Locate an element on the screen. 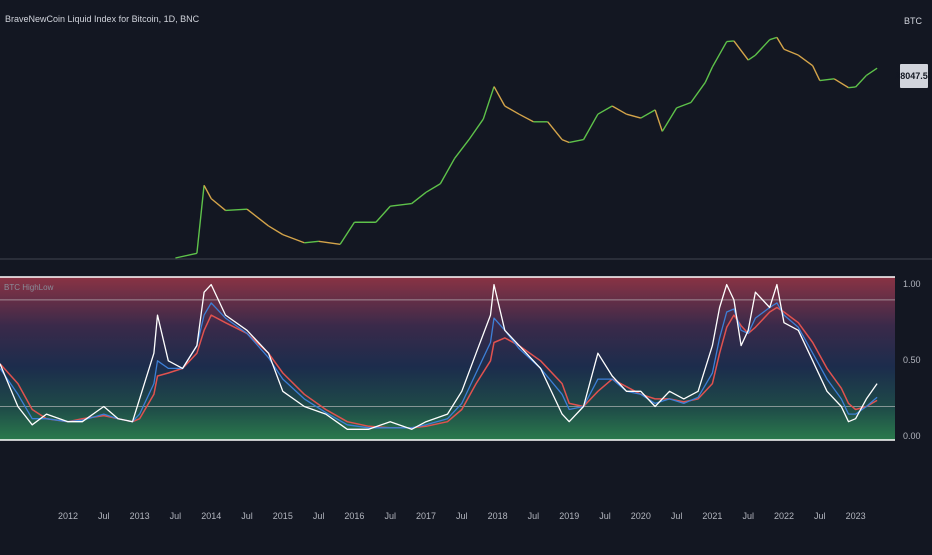 This screenshot has width=932, height=555. x-tick-label: 2017 is located at coordinates (426, 516).